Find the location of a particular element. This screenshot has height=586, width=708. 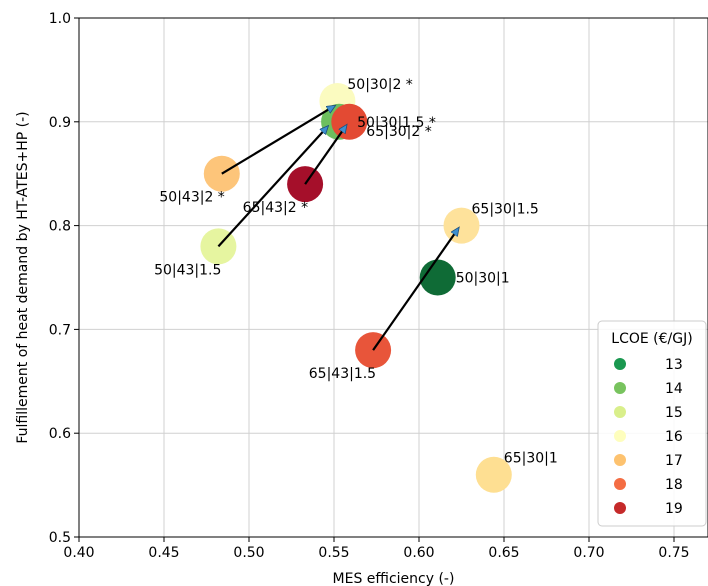

arrows is located at coordinates (337, 228).